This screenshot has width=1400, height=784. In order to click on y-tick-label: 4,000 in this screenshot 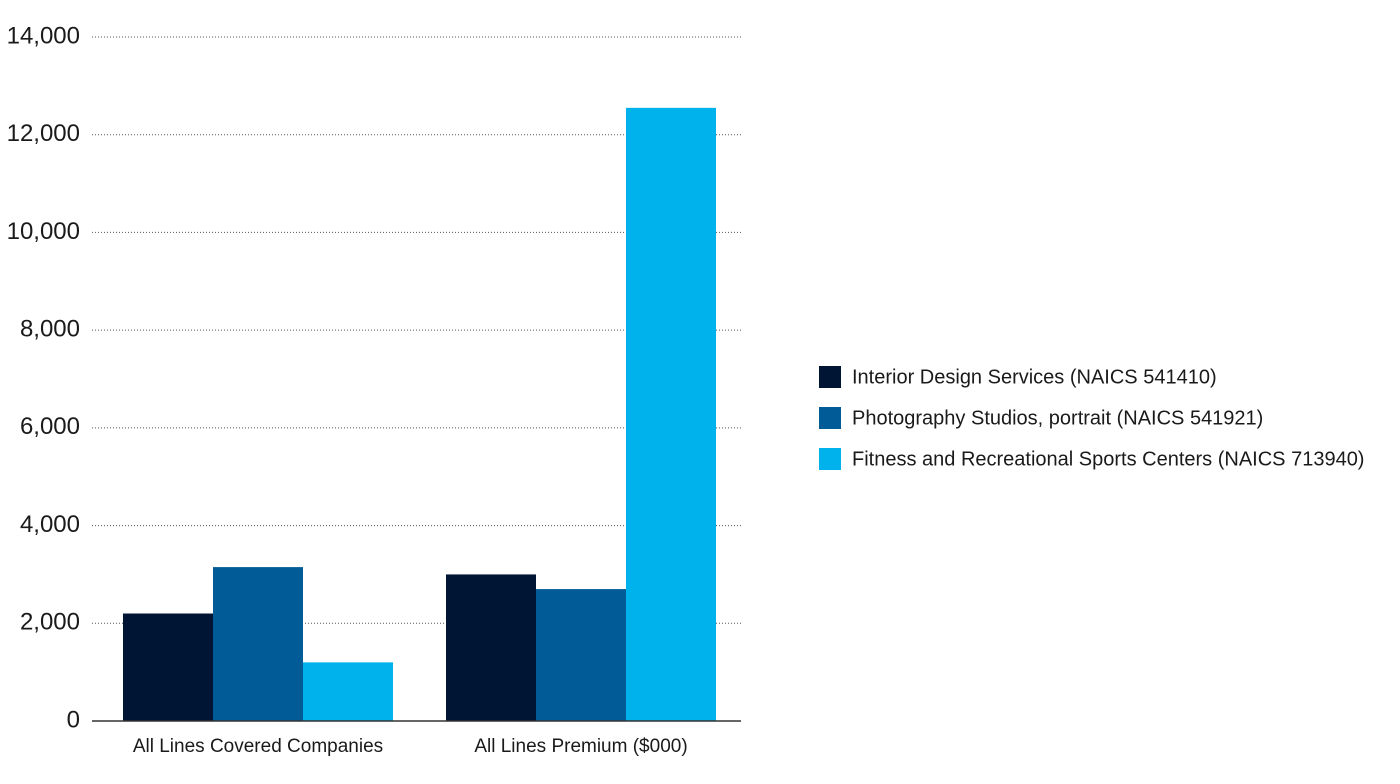, I will do `click(50, 524)`.